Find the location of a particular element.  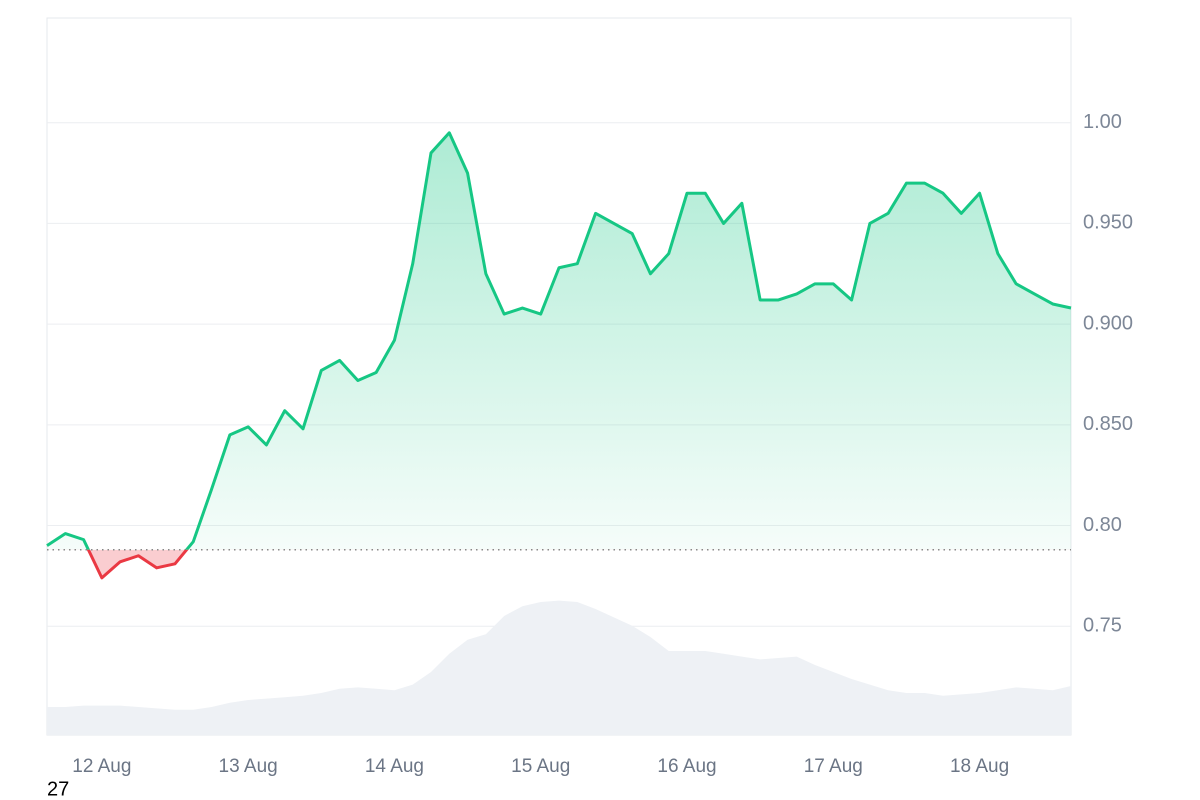

y-tick-label: 1.00 is located at coordinates (1102, 122).